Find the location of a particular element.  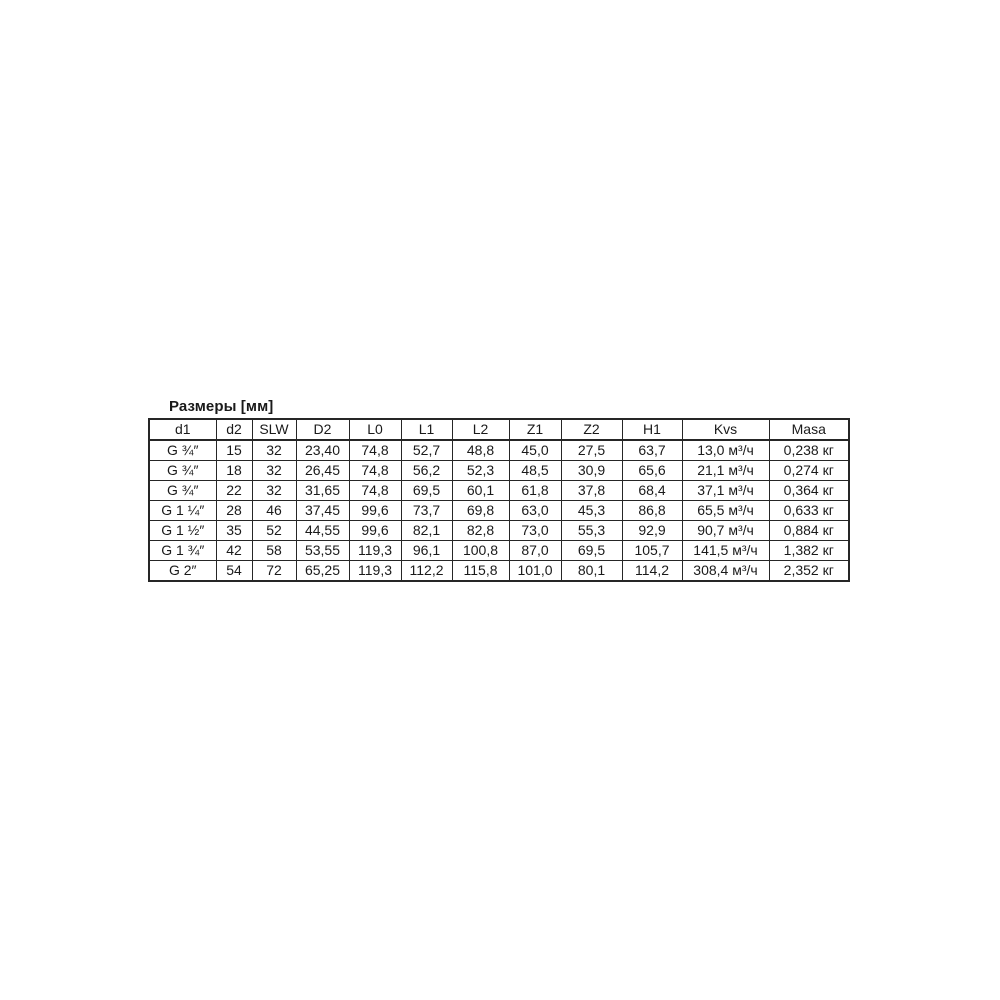

table-cell: 65,25 is located at coordinates (322, 571).